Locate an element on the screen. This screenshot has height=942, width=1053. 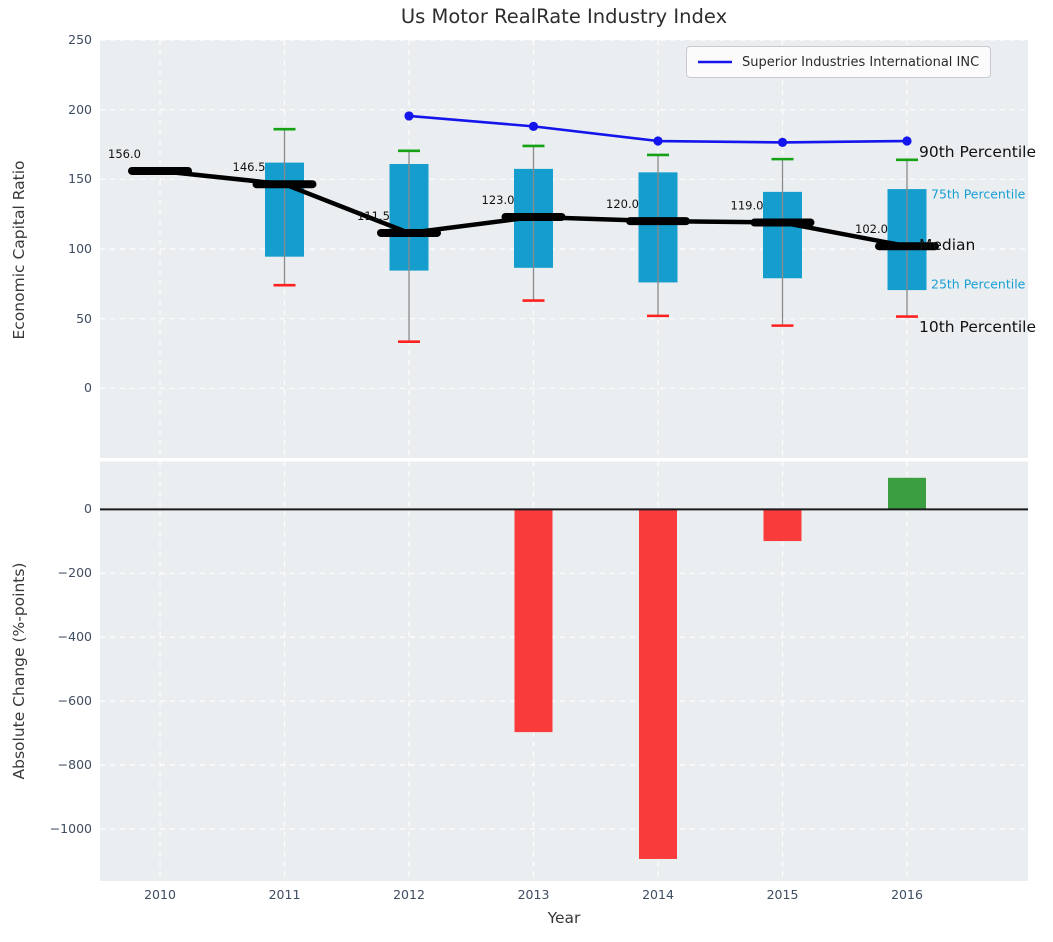
company-marker-2016 is located at coordinates (907, 141).